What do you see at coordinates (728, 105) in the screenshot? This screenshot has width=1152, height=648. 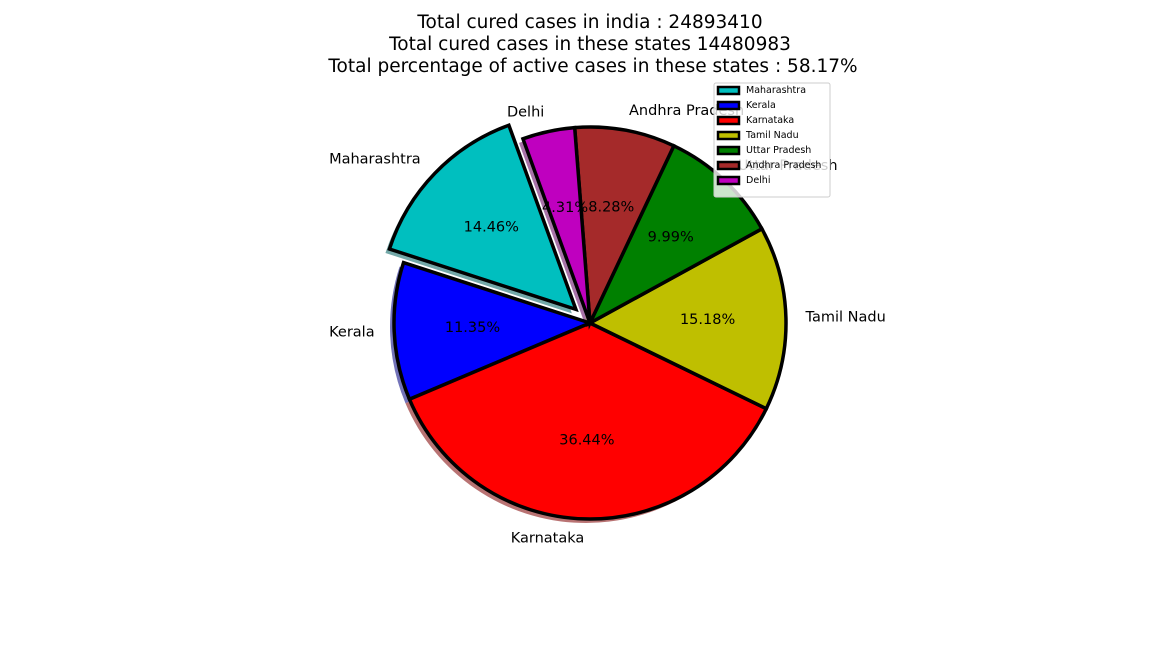 I see `legend-swatch-kerala` at bounding box center [728, 105].